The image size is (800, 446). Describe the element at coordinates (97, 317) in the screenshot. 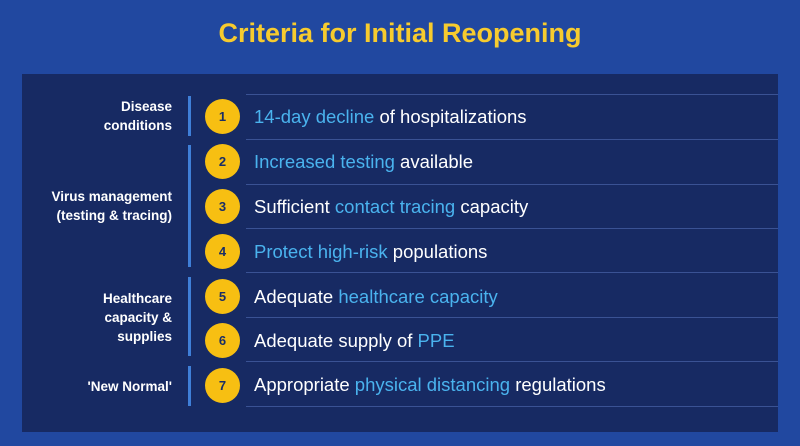

I see `category-healthcare-capacity: Healthcare capacity & supplies` at that location.